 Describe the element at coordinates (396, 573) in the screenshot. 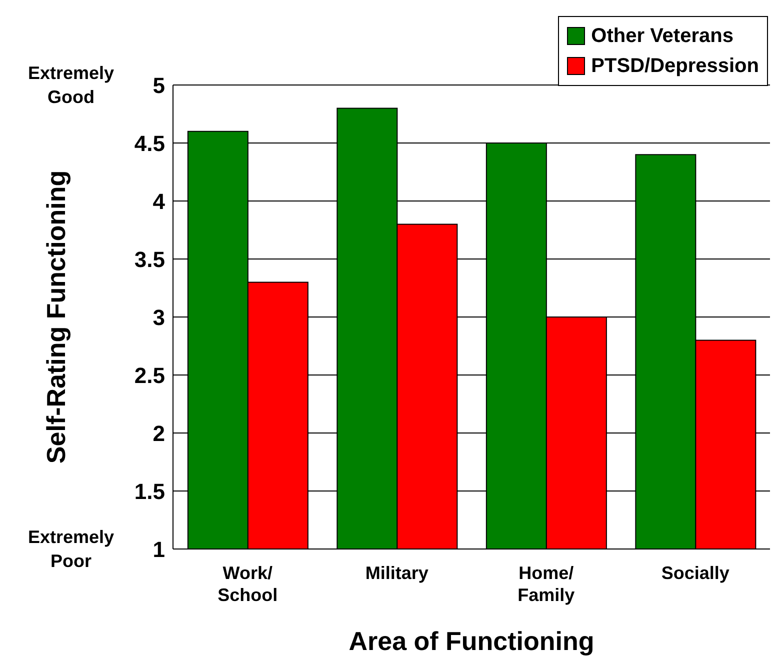

I see `x-tick-label: Military` at that location.